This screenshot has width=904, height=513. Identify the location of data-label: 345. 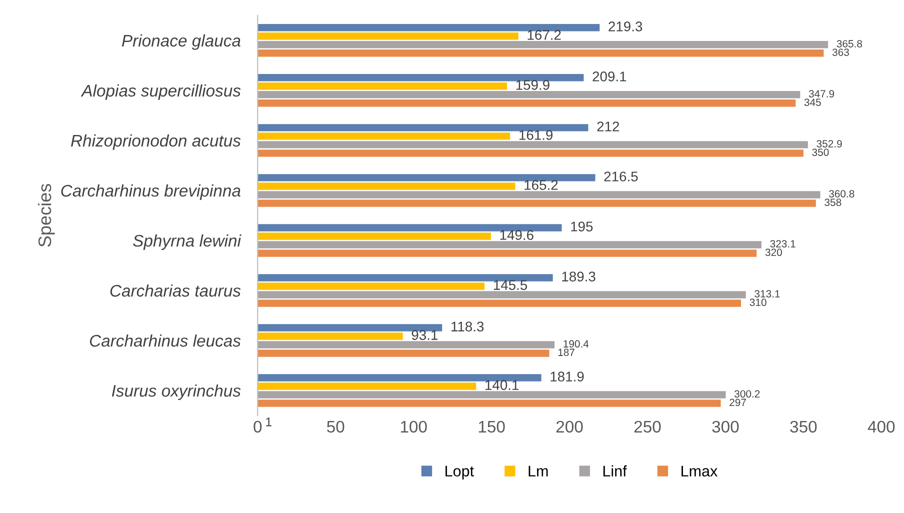
(812, 102).